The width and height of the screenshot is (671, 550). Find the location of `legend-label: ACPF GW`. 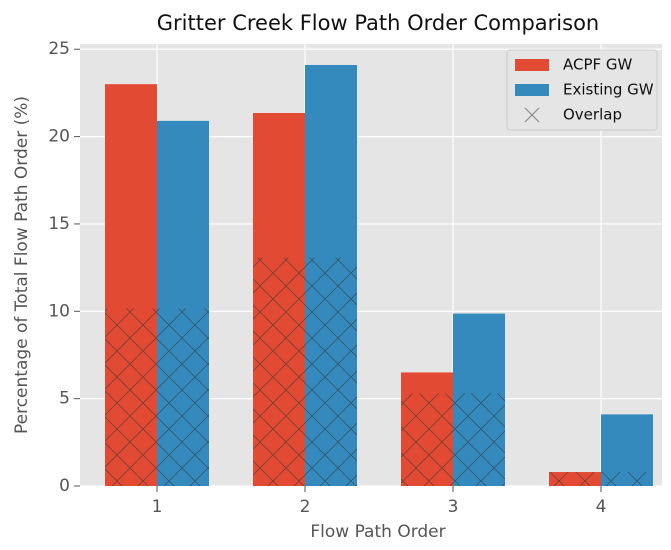

legend-label: ACPF GW is located at coordinates (598, 65).